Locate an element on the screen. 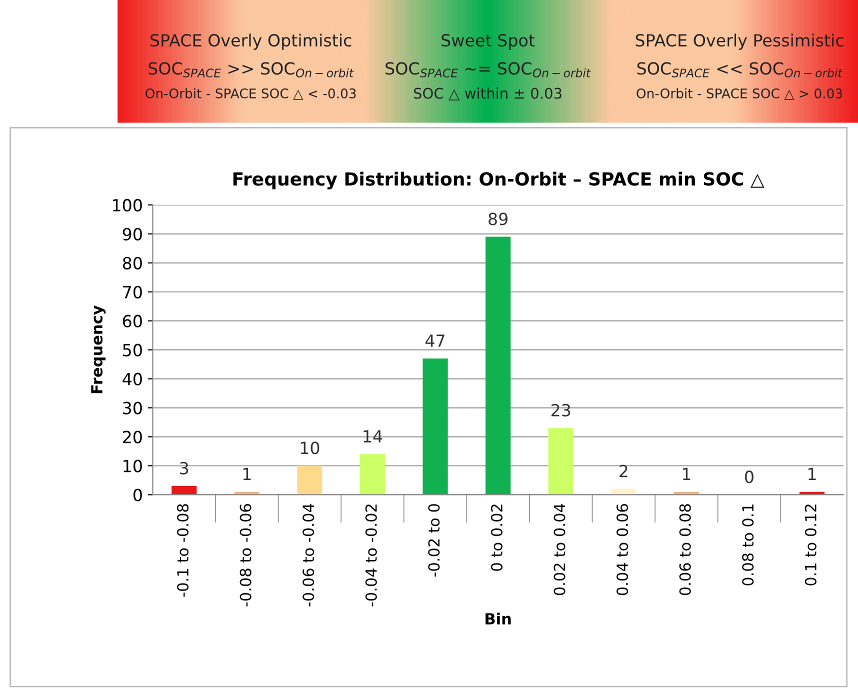  y-tick-label: 50 is located at coordinates (132, 350).